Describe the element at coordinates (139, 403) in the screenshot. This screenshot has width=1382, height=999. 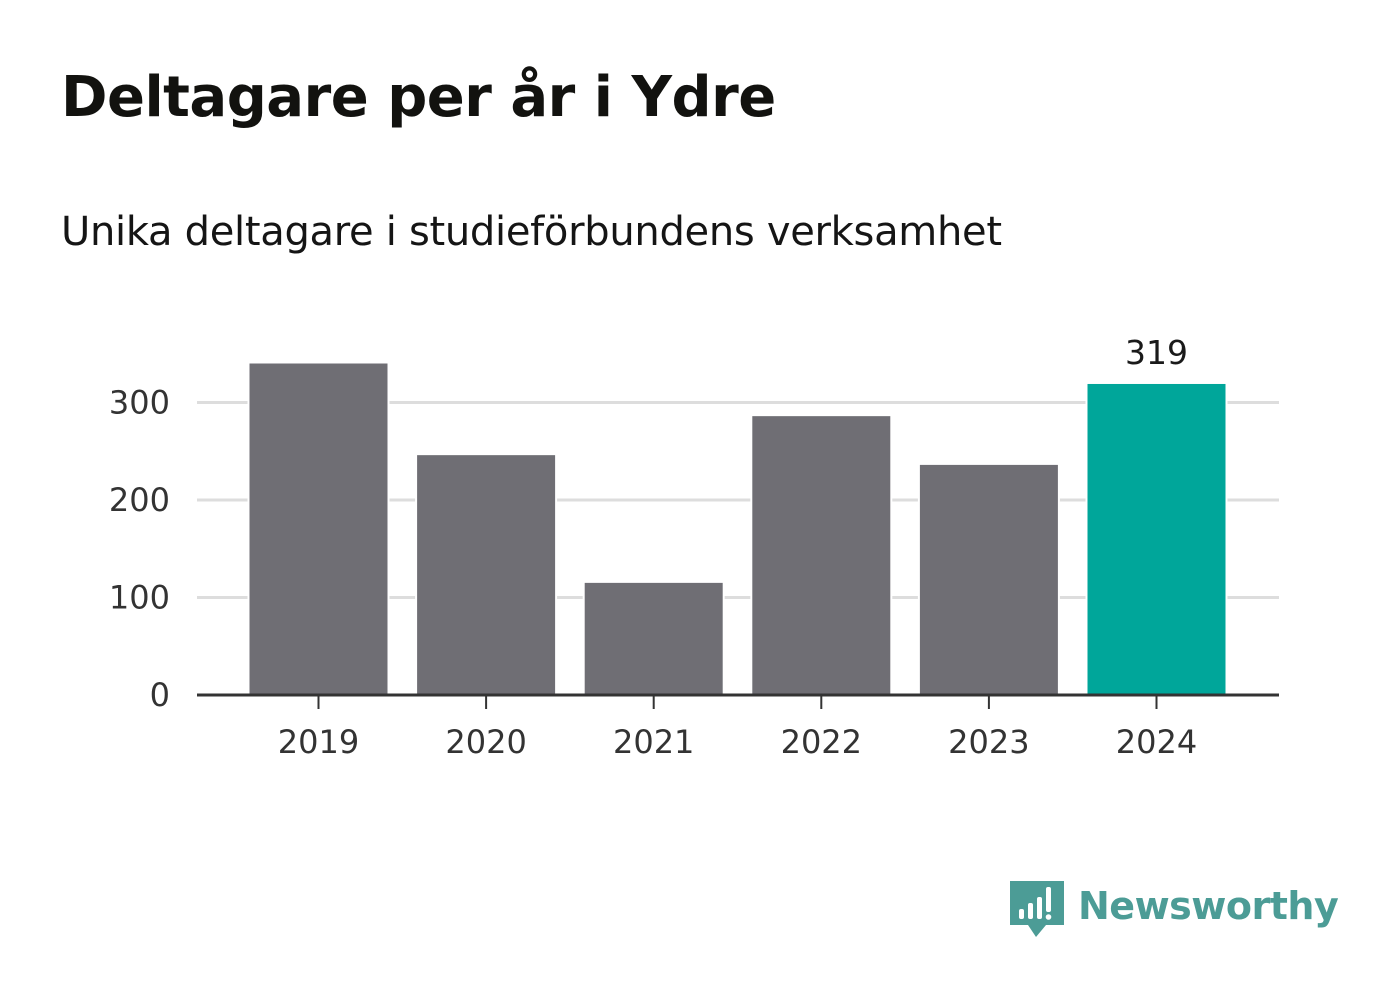
I see `y-tick-label-300: 300` at that location.